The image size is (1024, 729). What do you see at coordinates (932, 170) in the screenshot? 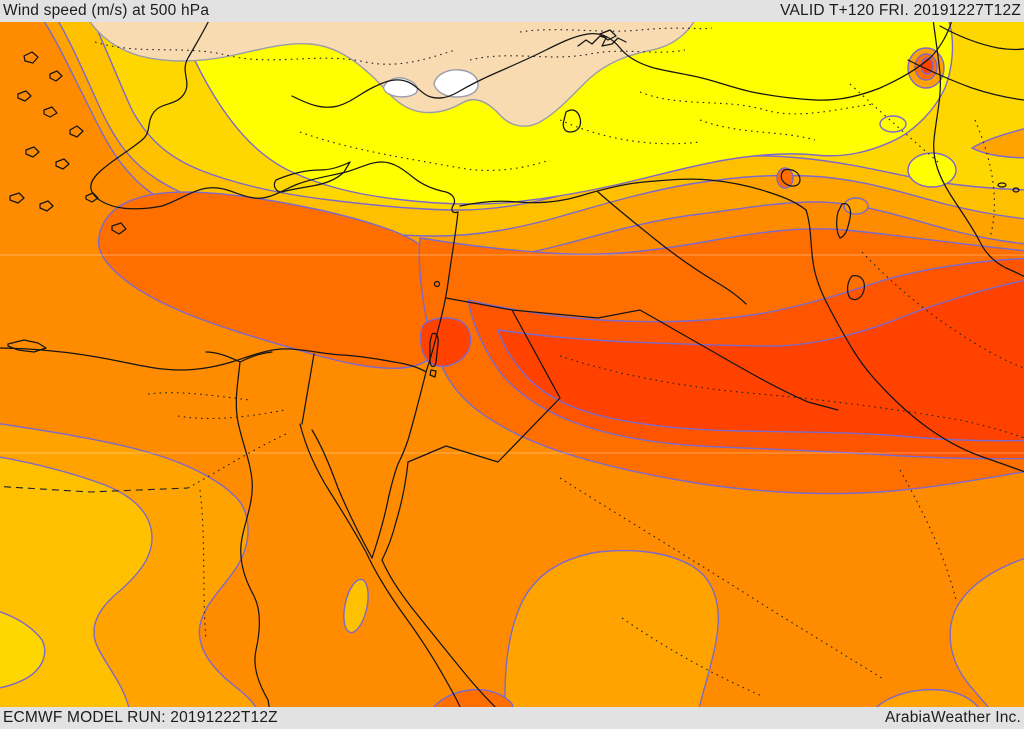
I see `yellow-pocket-caspian` at bounding box center [932, 170].